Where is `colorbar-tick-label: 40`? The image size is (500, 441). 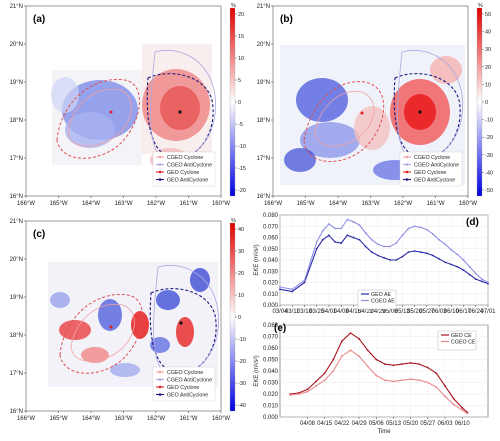
colorbar-tick-label: 40 is located at coordinates (241, 230).